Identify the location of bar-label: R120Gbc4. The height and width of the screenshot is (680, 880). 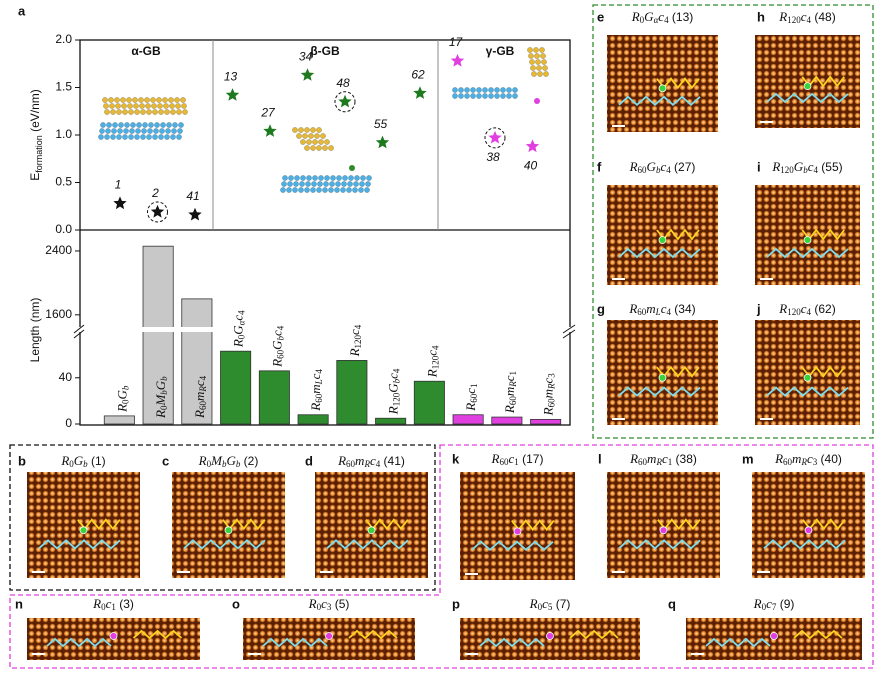
(394, 391).